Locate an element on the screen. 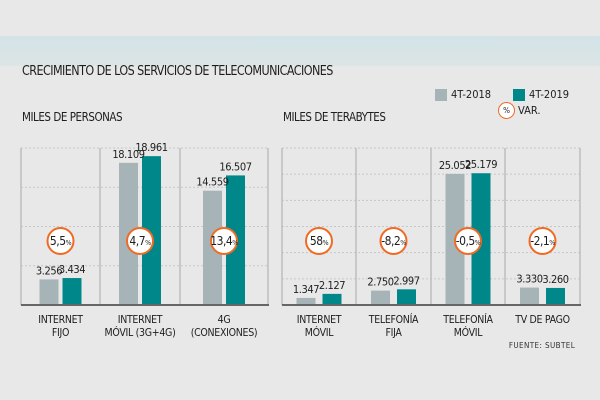  value-label-2018: 25.052 is located at coordinates (455, 165).